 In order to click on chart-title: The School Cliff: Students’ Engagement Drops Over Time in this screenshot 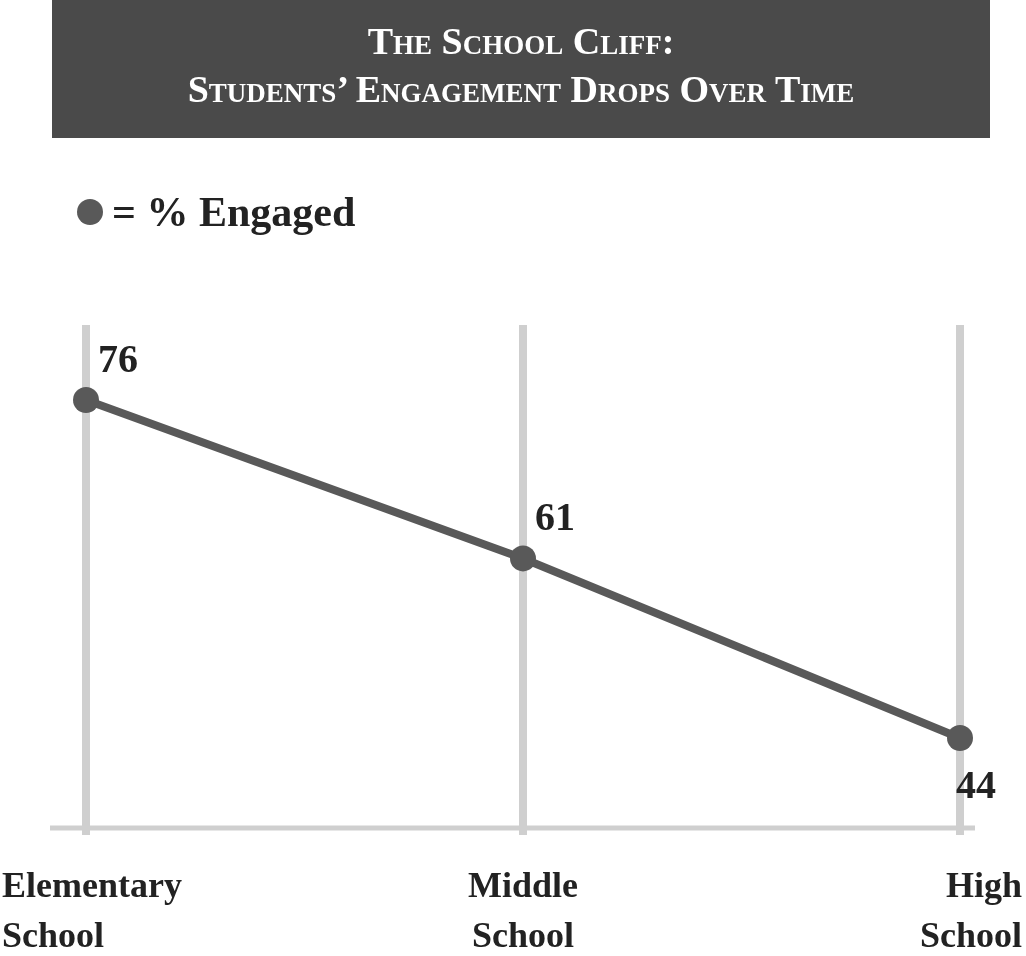, I will do `click(521, 65)`.